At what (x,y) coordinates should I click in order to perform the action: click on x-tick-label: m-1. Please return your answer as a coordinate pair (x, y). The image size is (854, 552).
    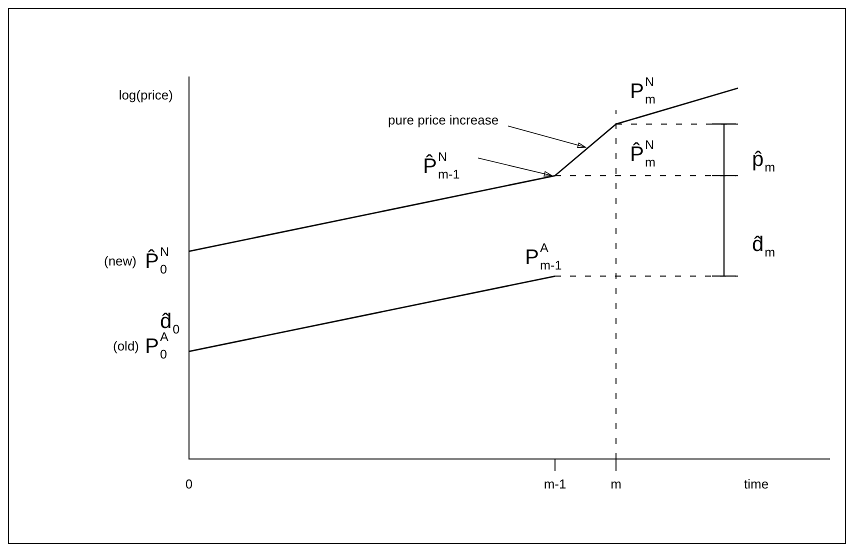
    Looking at the image, I should click on (555, 484).